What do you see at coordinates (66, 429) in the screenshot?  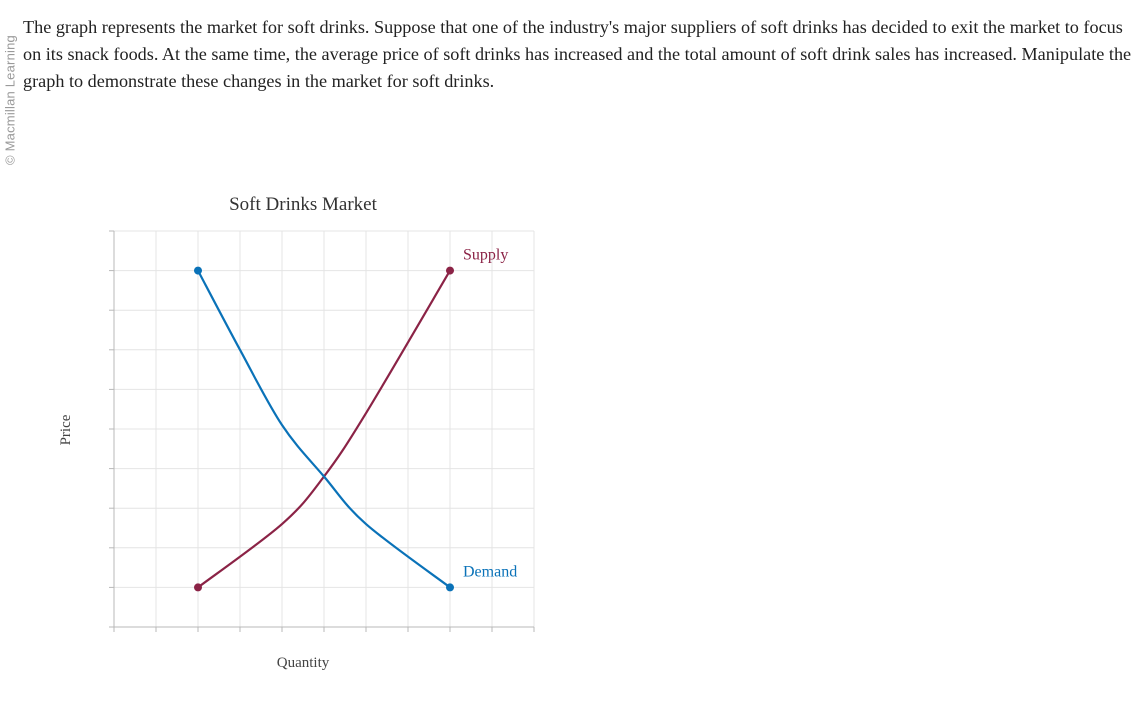 I see `y-axis-label: Price` at bounding box center [66, 429].